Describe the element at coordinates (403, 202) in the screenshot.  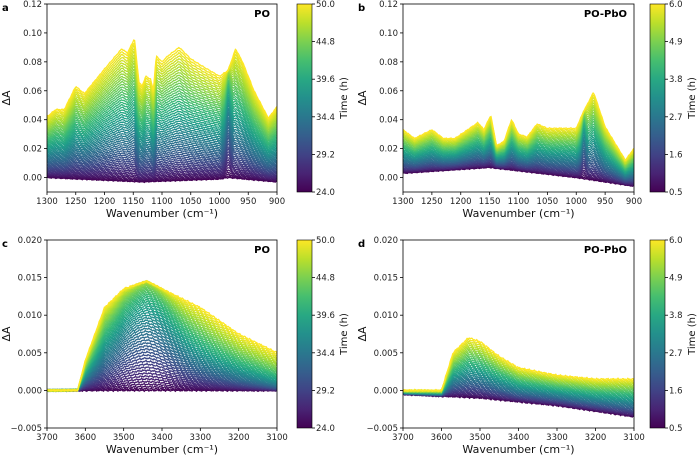
I see `x-tick-label: 1300` at that location.